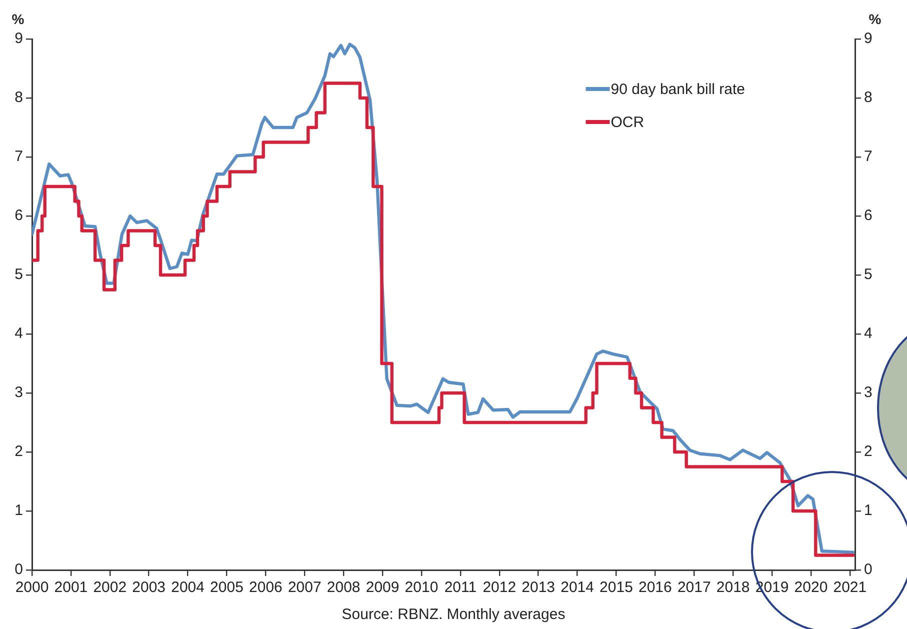  I want to click on x-tick-label: 2005, so click(227, 587).